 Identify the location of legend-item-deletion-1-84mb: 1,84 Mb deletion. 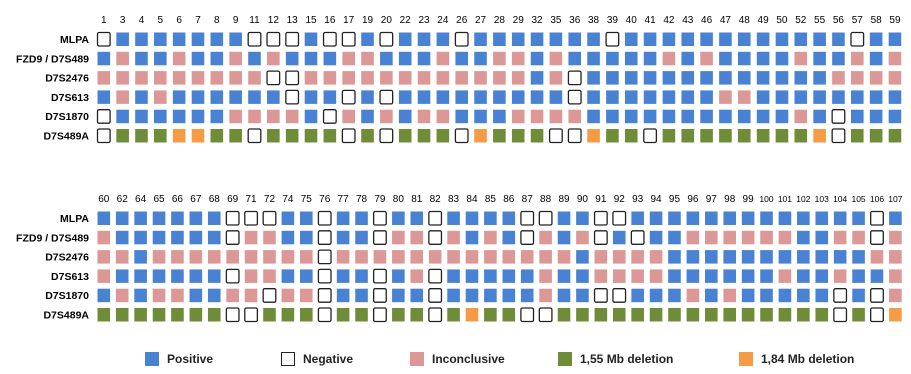
(796, 359).